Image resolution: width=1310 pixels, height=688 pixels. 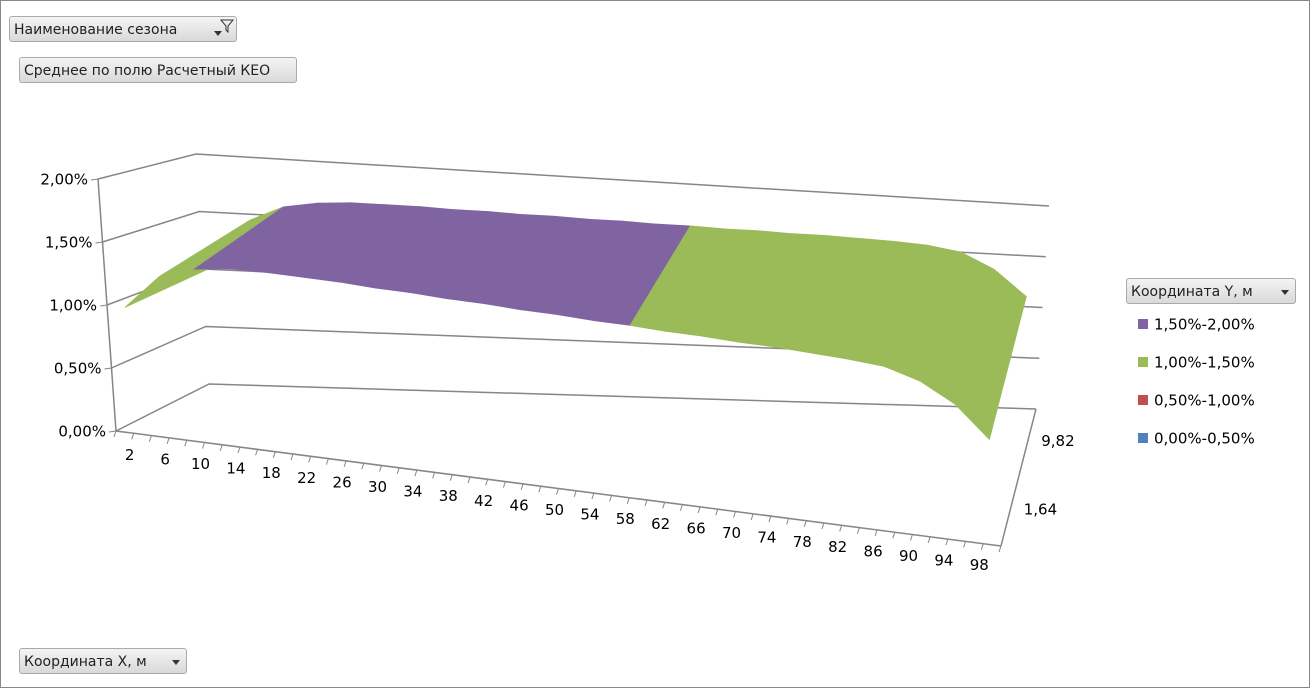 What do you see at coordinates (412, 492) in the screenshot?
I see `x-tick-label: 34` at bounding box center [412, 492].